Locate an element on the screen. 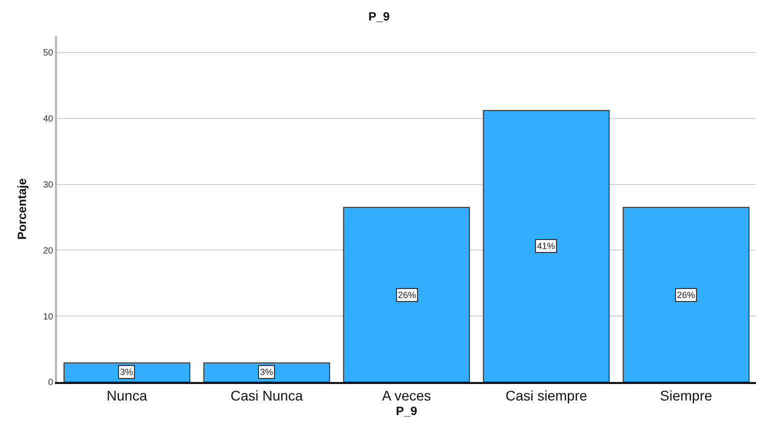  x-tick-label: A veces is located at coordinates (407, 396).